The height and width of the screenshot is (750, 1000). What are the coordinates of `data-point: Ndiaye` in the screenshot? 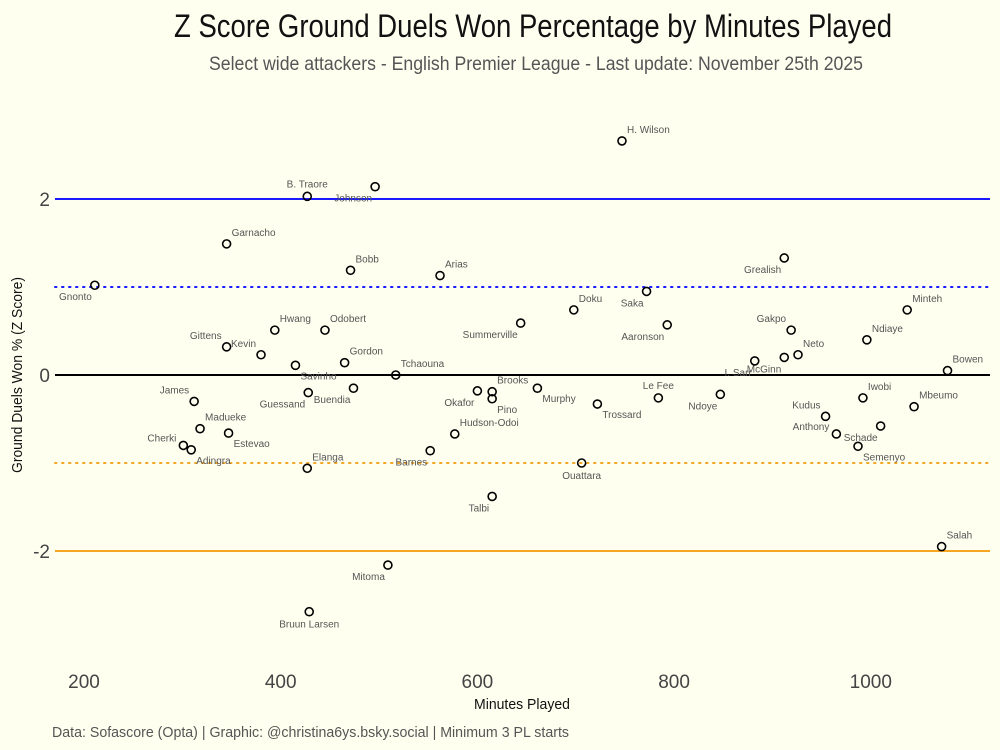 It's located at (883, 334).